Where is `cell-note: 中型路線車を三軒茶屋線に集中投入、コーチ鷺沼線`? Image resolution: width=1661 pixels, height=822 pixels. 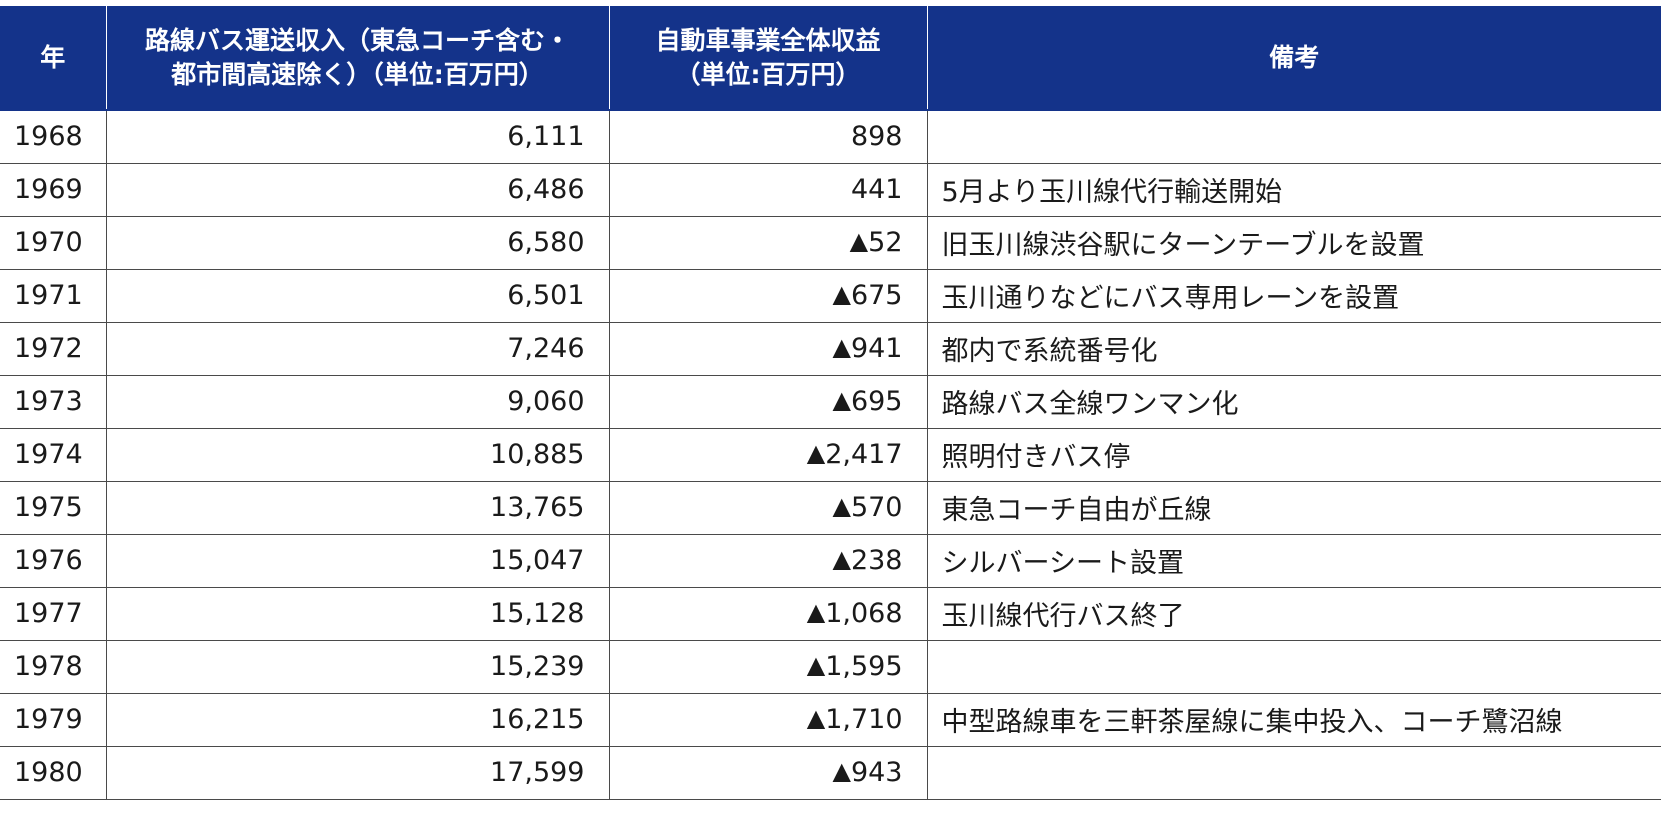
cell-note: 中型路線車を三軒茶屋線に集中投入、コーチ鷺沼線 is located at coordinates (1293, 720).